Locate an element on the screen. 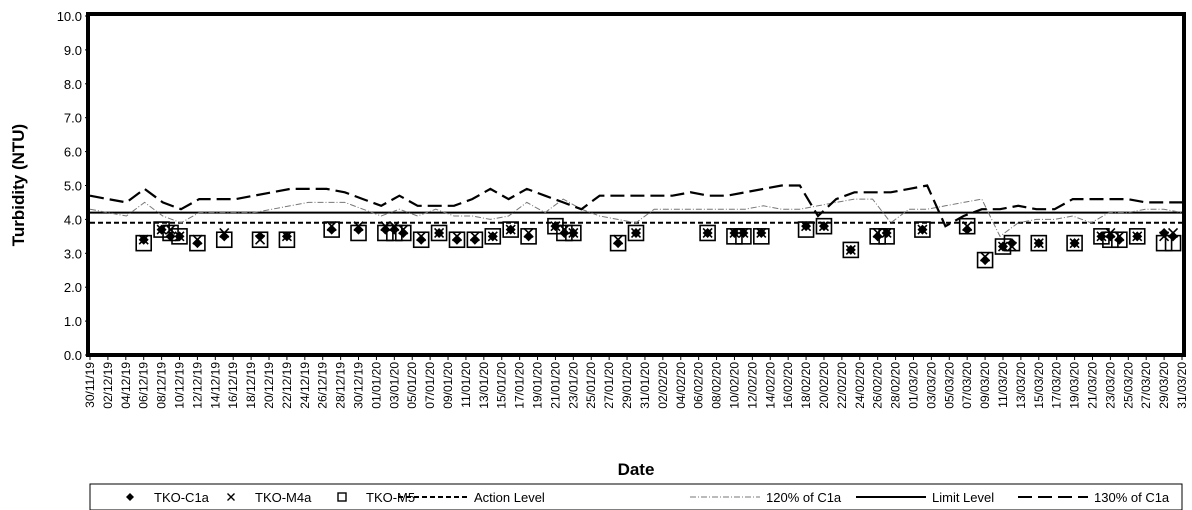 This screenshot has width=1192, height=510. legend-tko-m5-symbol is located at coordinates (342, 497).